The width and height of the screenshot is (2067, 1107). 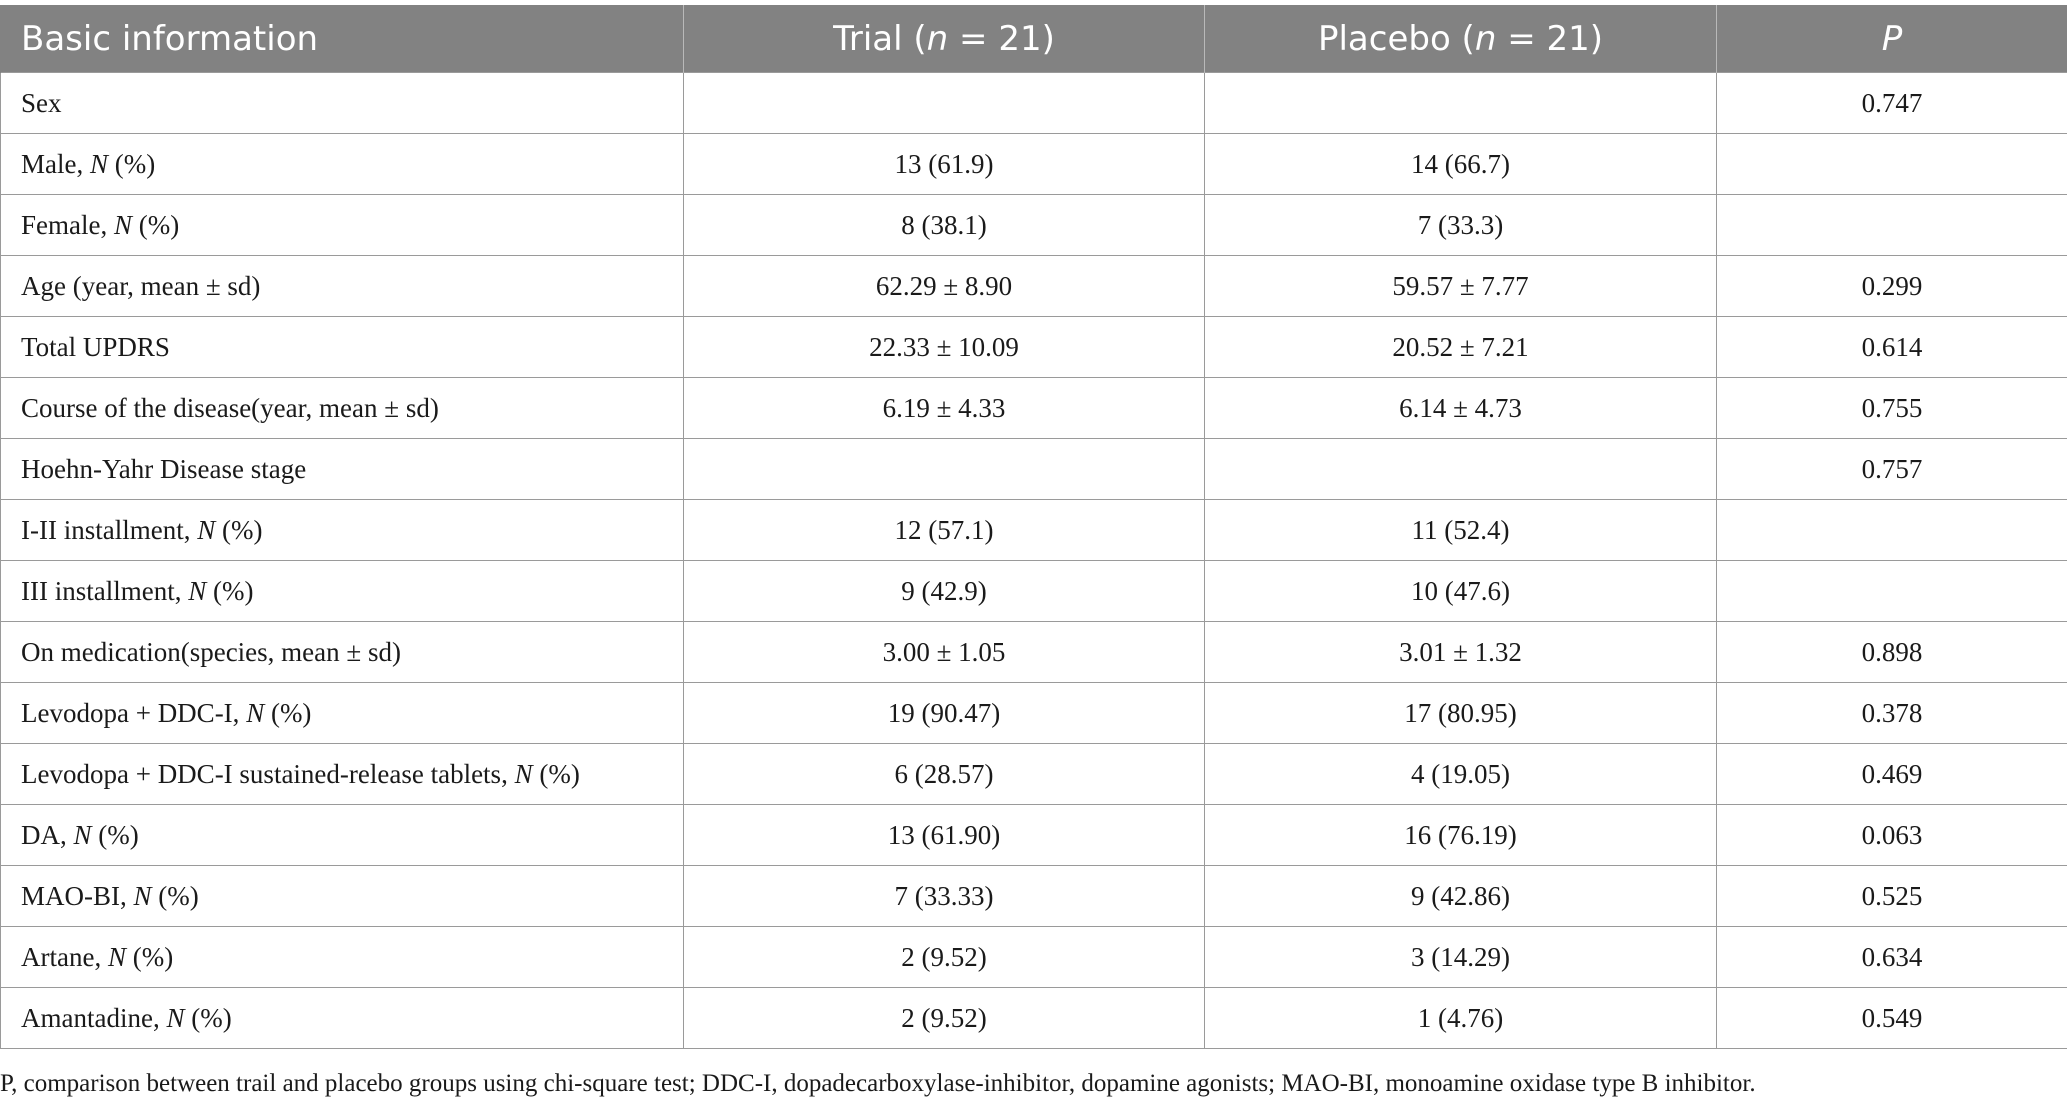 I want to click on row-label: On medication(species, mean ± sd), so click(x=211, y=651).